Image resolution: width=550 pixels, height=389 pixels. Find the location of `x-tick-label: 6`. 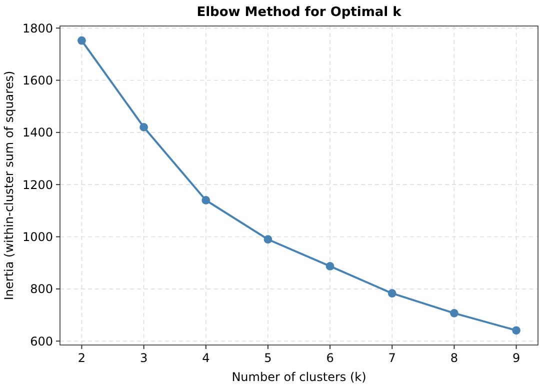

x-tick-label: 6 is located at coordinates (330, 358).